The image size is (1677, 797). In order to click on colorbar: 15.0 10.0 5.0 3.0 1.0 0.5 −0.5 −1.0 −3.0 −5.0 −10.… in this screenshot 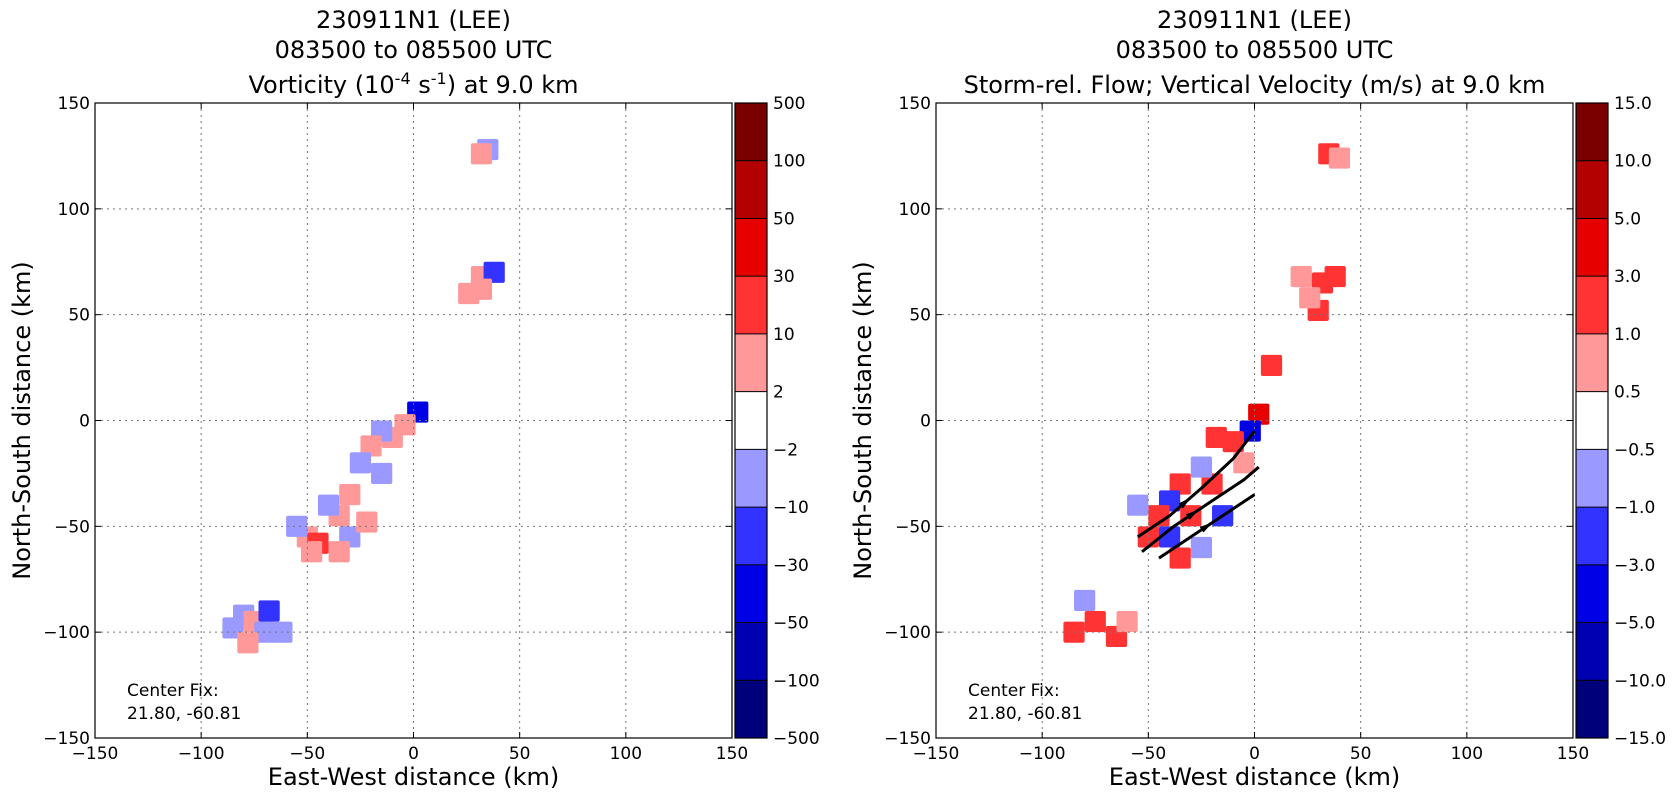, I will do `click(1620, 421)`.